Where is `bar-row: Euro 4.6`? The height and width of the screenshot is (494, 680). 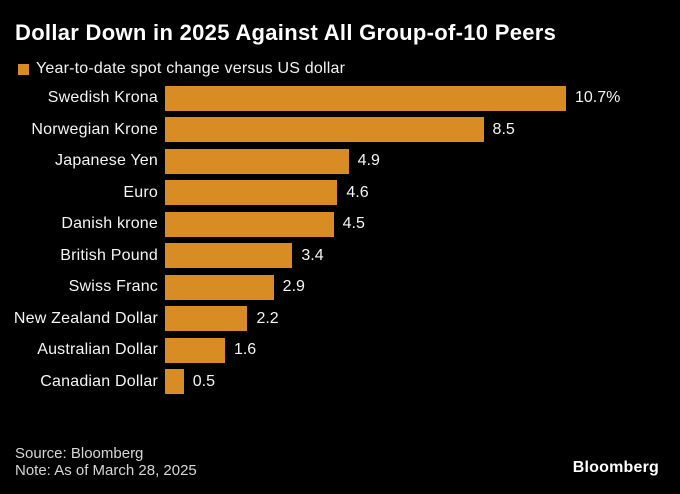
bar-row: Euro 4.6 is located at coordinates (340, 193).